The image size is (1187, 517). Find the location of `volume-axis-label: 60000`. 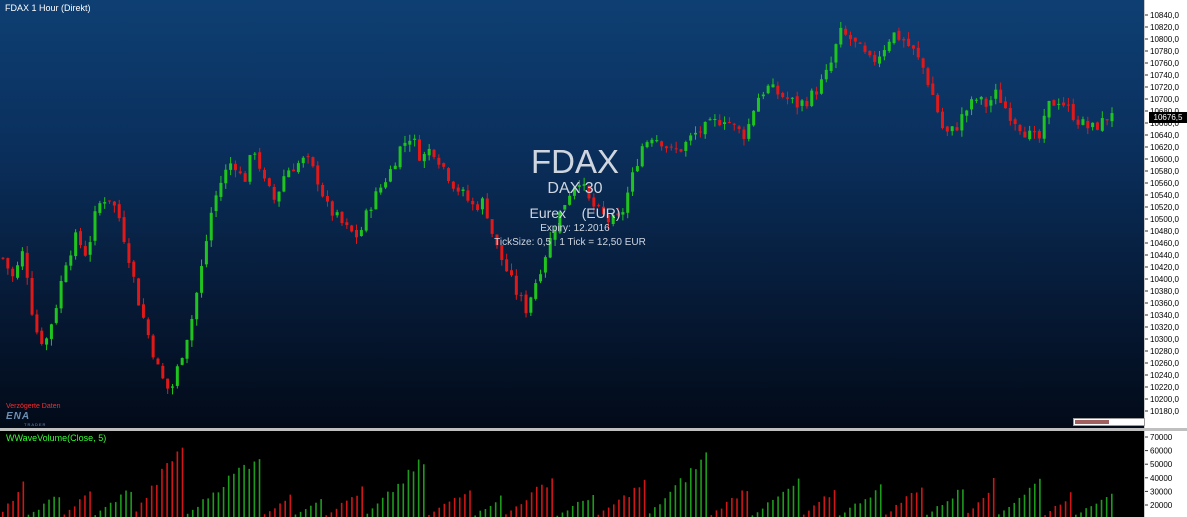

volume-axis-label: 60000 is located at coordinates (1161, 451).